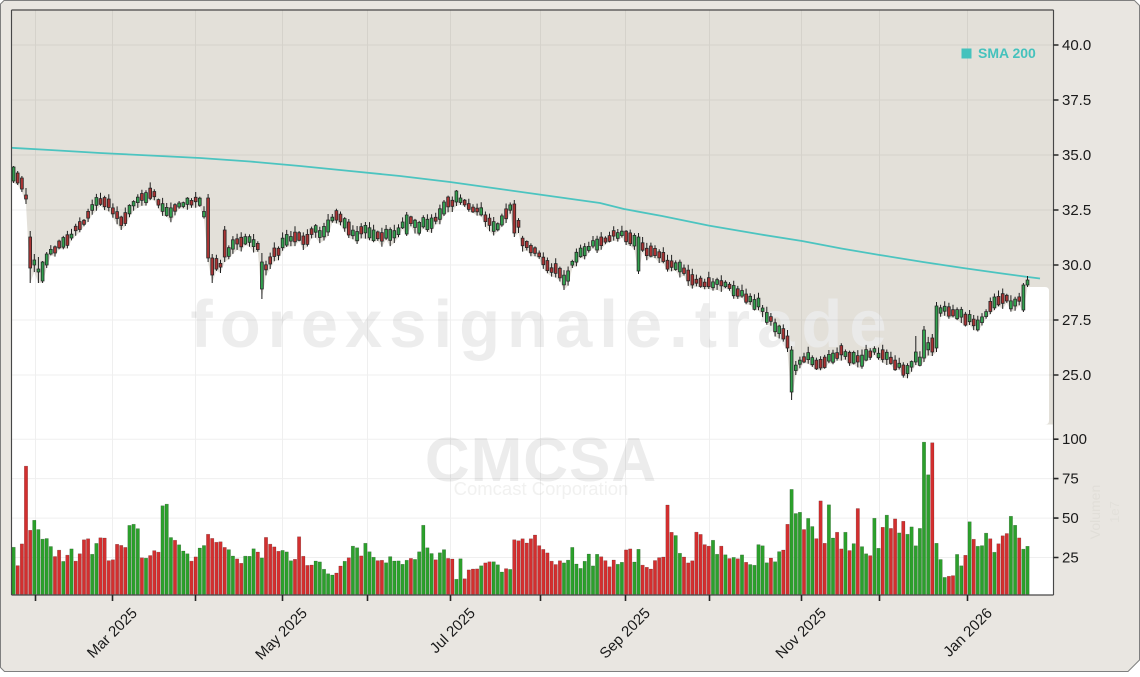  I want to click on svg-text: 40.0, so click(1076, 45).